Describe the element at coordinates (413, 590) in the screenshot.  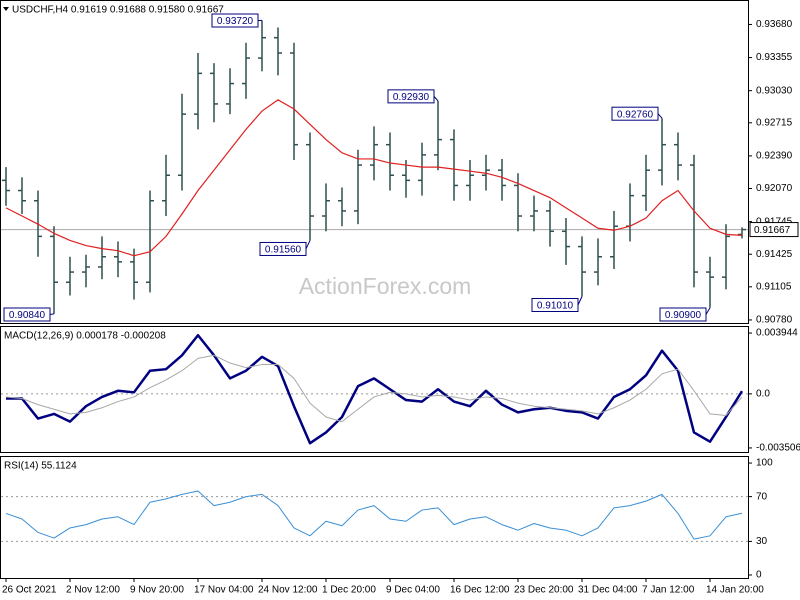
I see `x-tick-label: 9 Dec 04:00` at that location.